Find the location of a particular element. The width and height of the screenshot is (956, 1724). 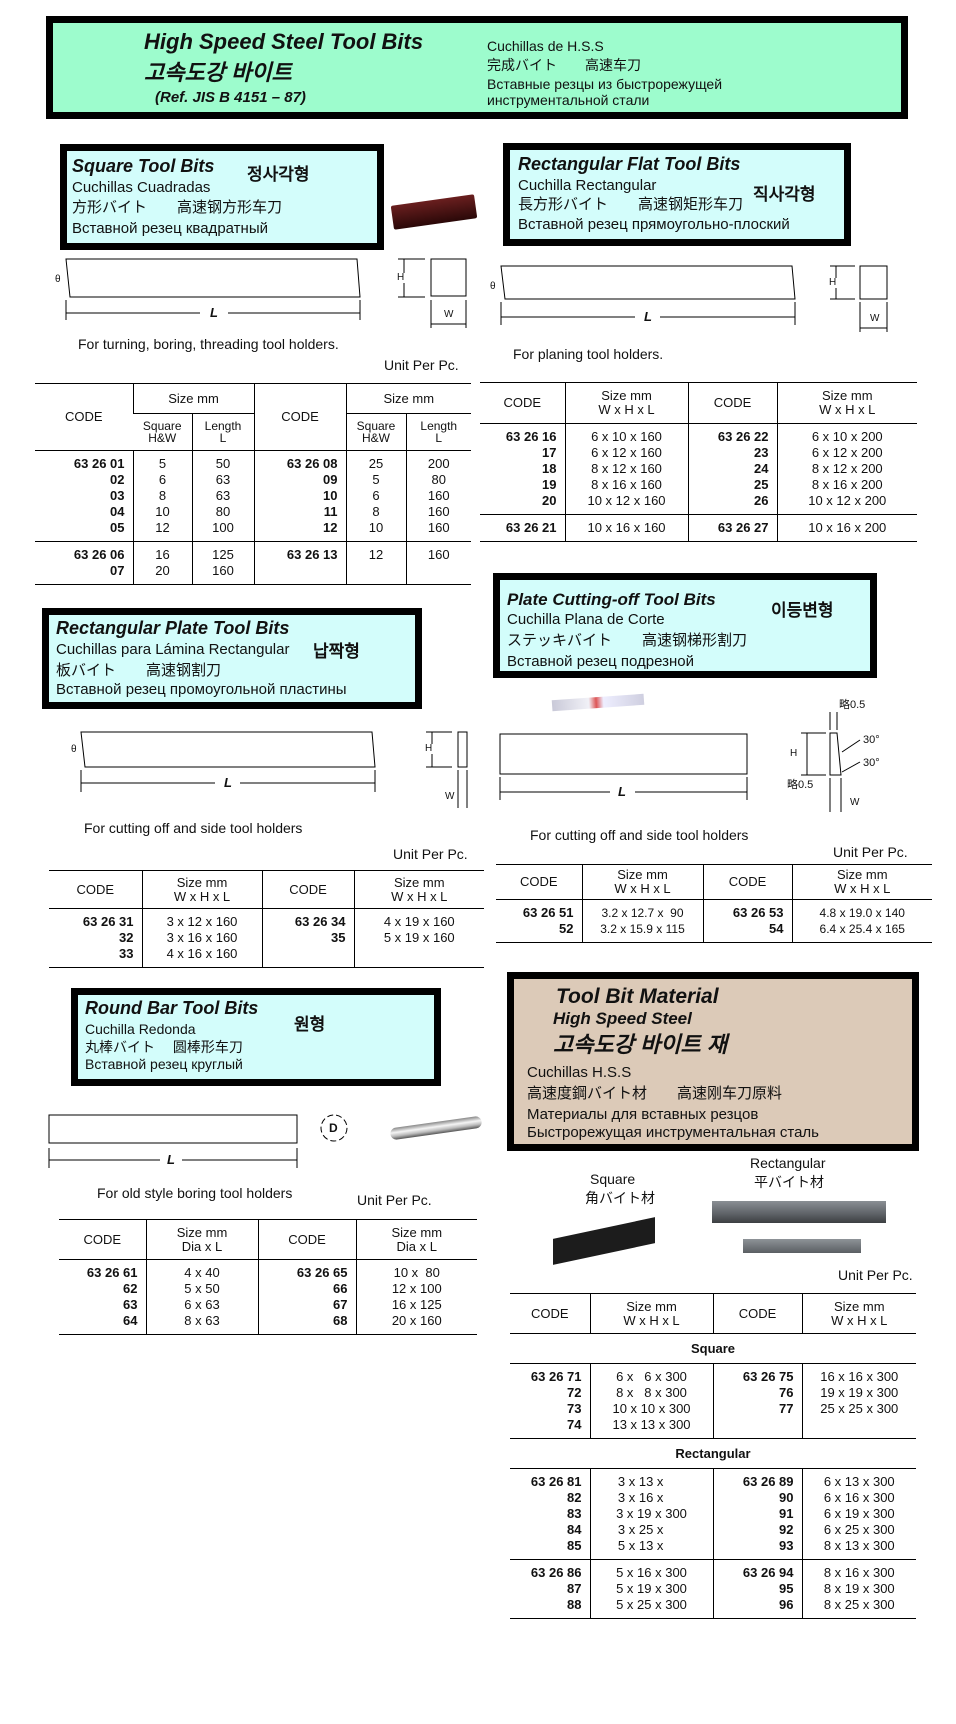

header-title-en: High Speed Steel Tool Bits is located at coordinates (284, 41).